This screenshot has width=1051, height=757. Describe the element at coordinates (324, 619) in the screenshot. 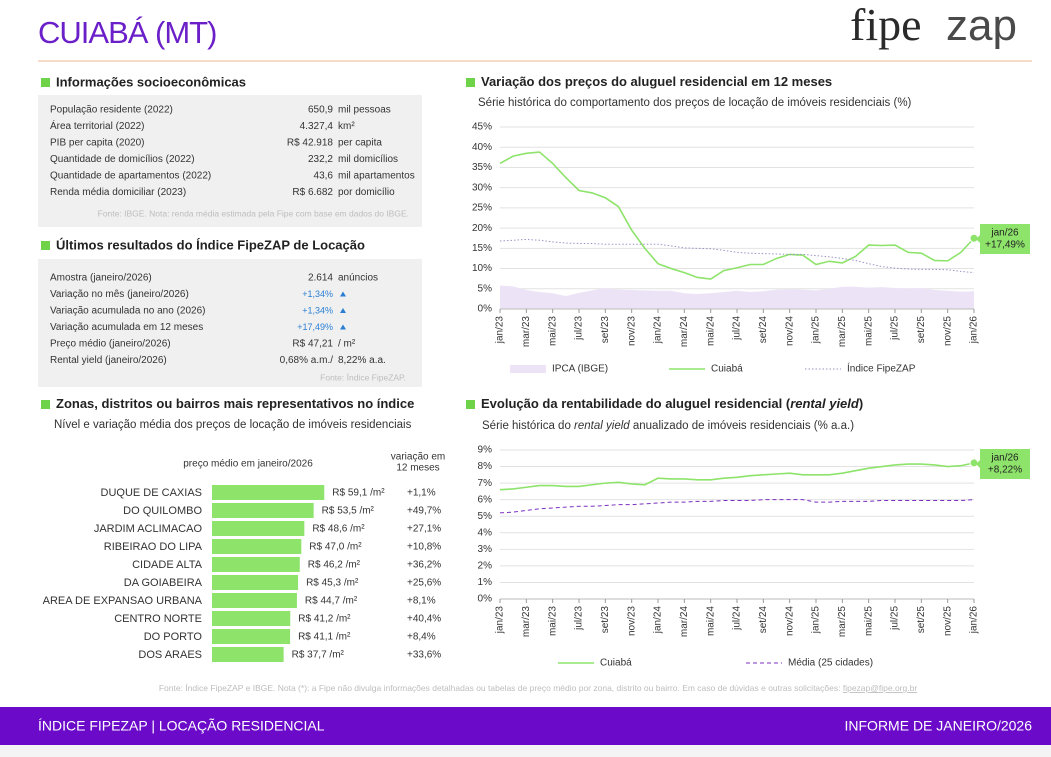

I see `value-label: R$ 41,2 /m²` at that location.